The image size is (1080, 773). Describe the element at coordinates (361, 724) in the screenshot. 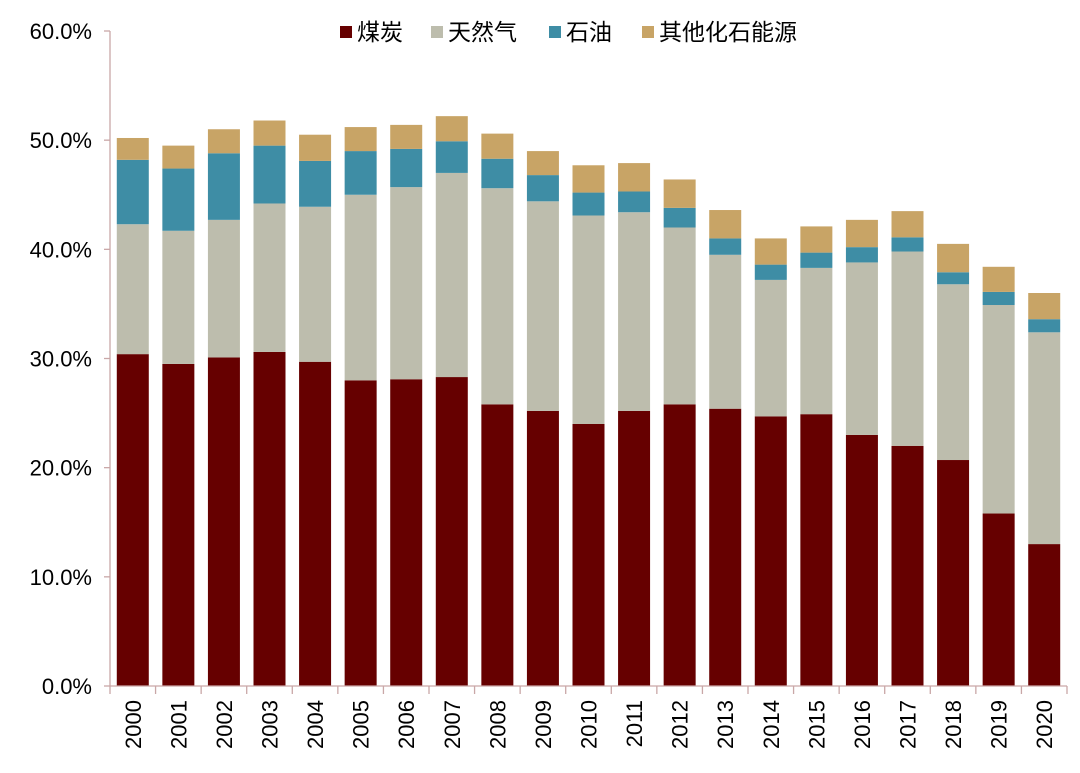

I see `x-tick-label: 2005` at that location.